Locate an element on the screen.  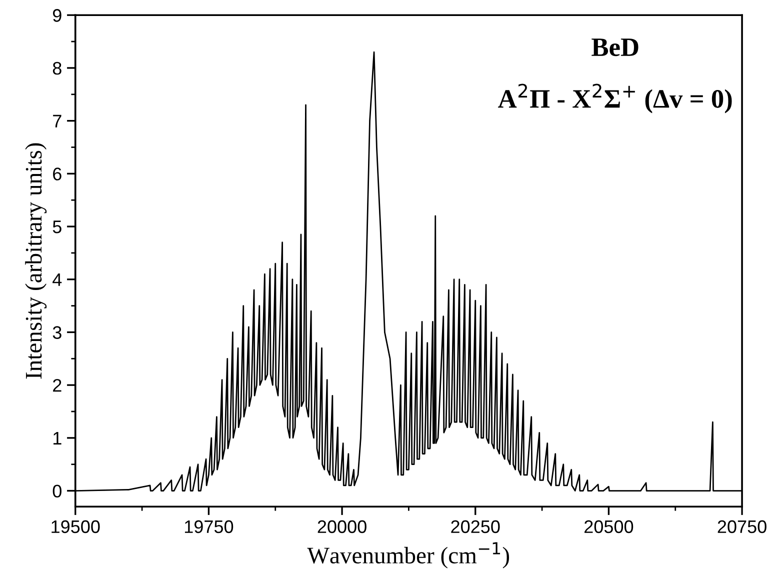
y-tick-label: 6 is located at coordinates (57, 174).